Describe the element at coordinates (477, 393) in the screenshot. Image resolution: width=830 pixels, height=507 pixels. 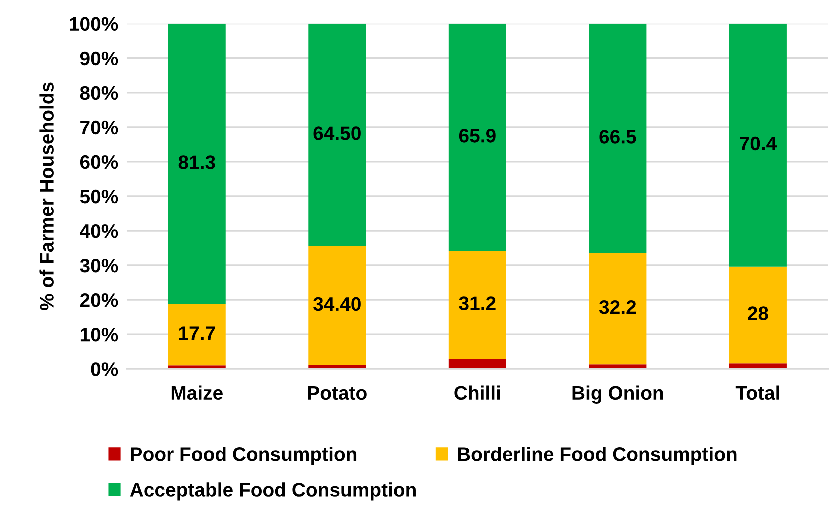
I see `x-tick-label: Chilli` at that location.